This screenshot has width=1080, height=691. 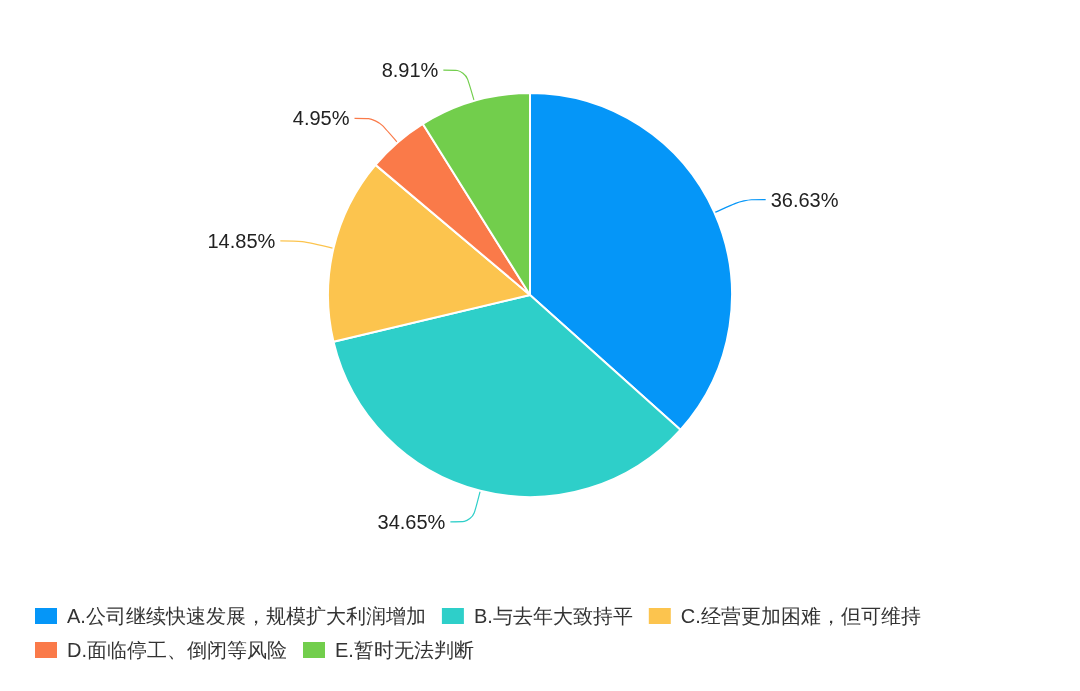 I want to click on data-label: 14.85%, so click(x=241, y=240).